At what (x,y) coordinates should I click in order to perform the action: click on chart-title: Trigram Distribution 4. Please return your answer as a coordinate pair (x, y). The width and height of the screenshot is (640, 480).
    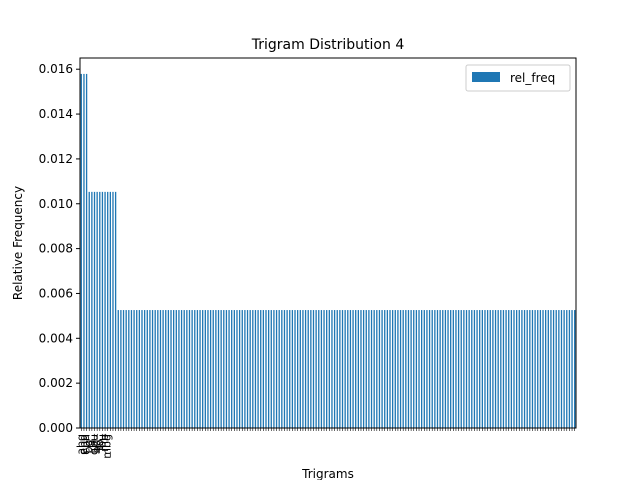
    Looking at the image, I should click on (328, 45).